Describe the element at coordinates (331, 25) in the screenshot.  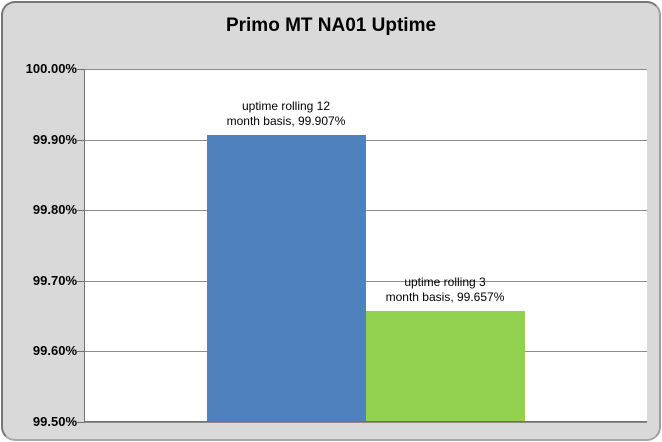
I see `chart-title: Primo MT NA01 Uptime` at that location.